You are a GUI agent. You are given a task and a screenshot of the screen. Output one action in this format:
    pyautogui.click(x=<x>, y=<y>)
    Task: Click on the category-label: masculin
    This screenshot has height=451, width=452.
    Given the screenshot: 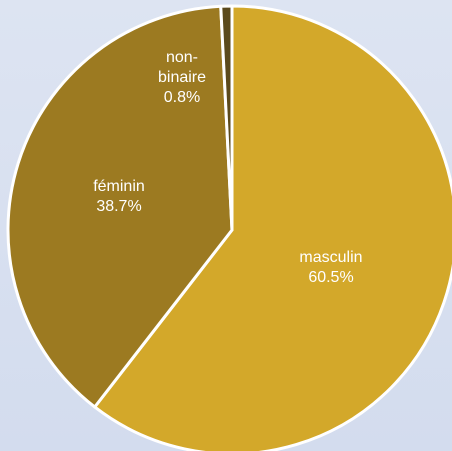 What is the action you would take?
    pyautogui.click(x=331, y=257)
    